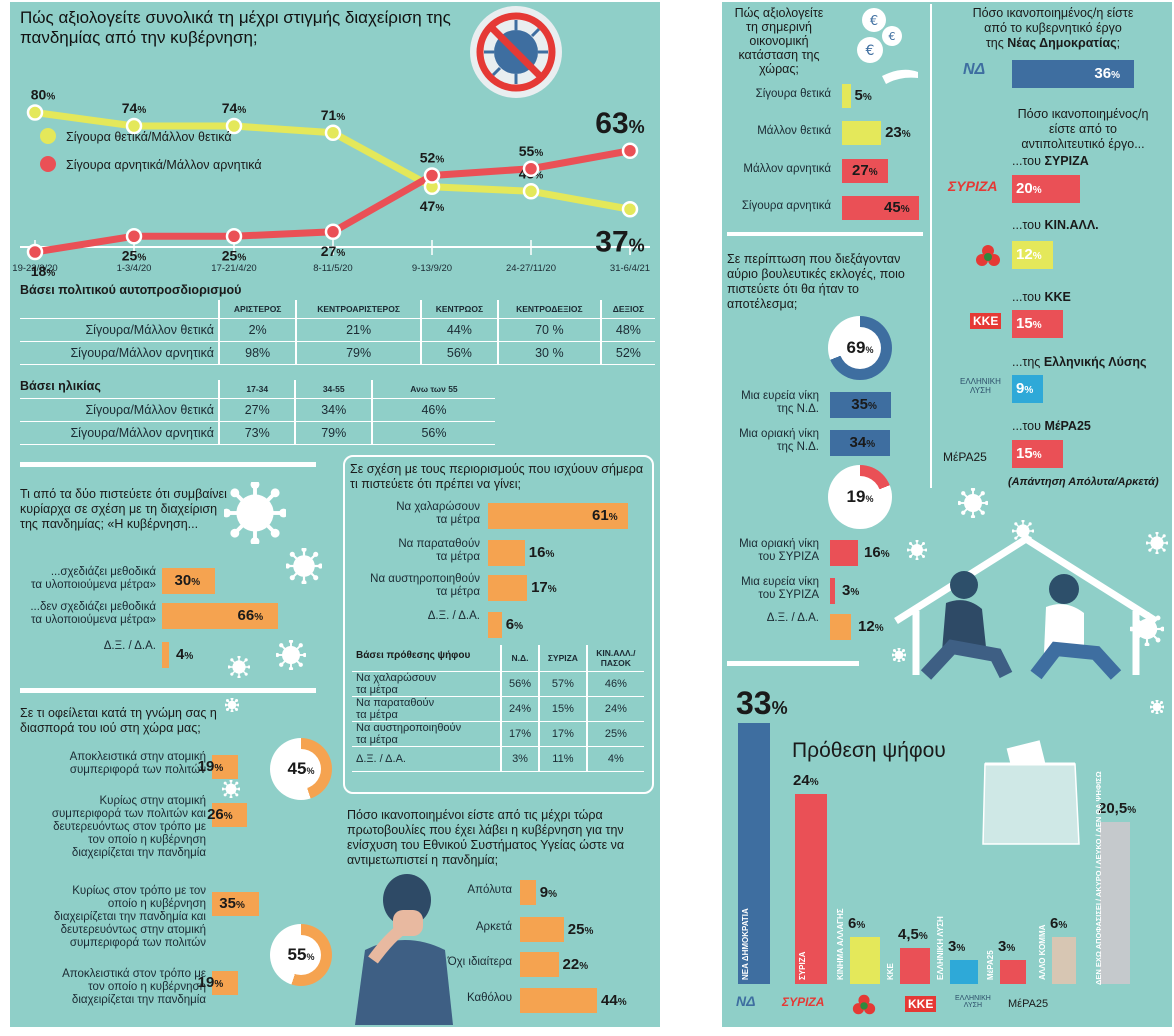 Image resolution: width=1174 pixels, height=1036 pixels. What do you see at coordinates (614, 734) in the screenshot?
I see `table-cell: 25%` at bounding box center [614, 734].